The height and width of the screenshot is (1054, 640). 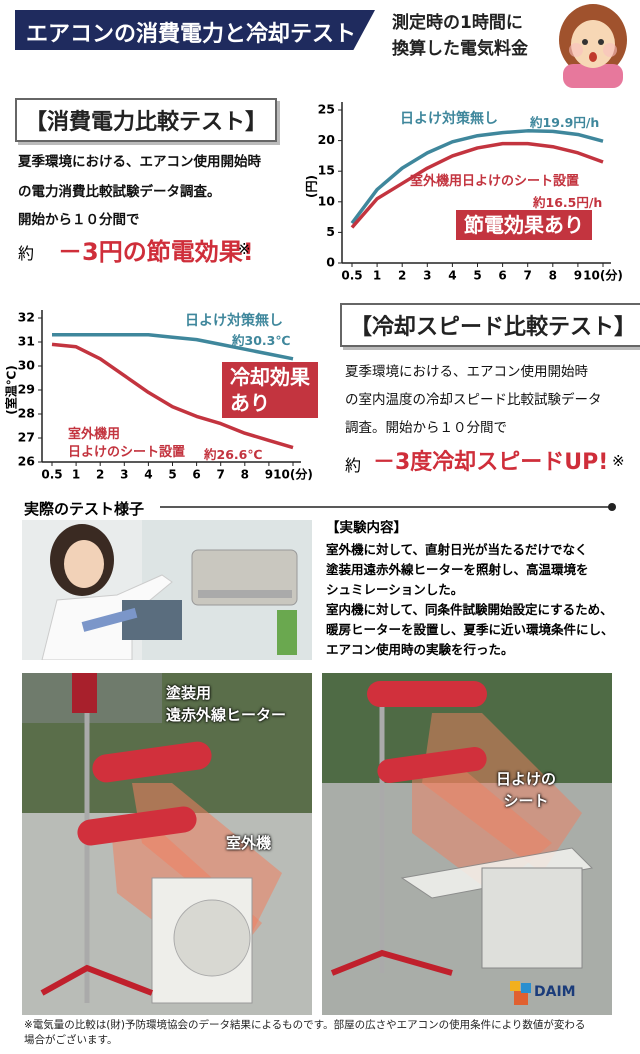 I want to click on y-tick-label: 10, so click(x=327, y=200).